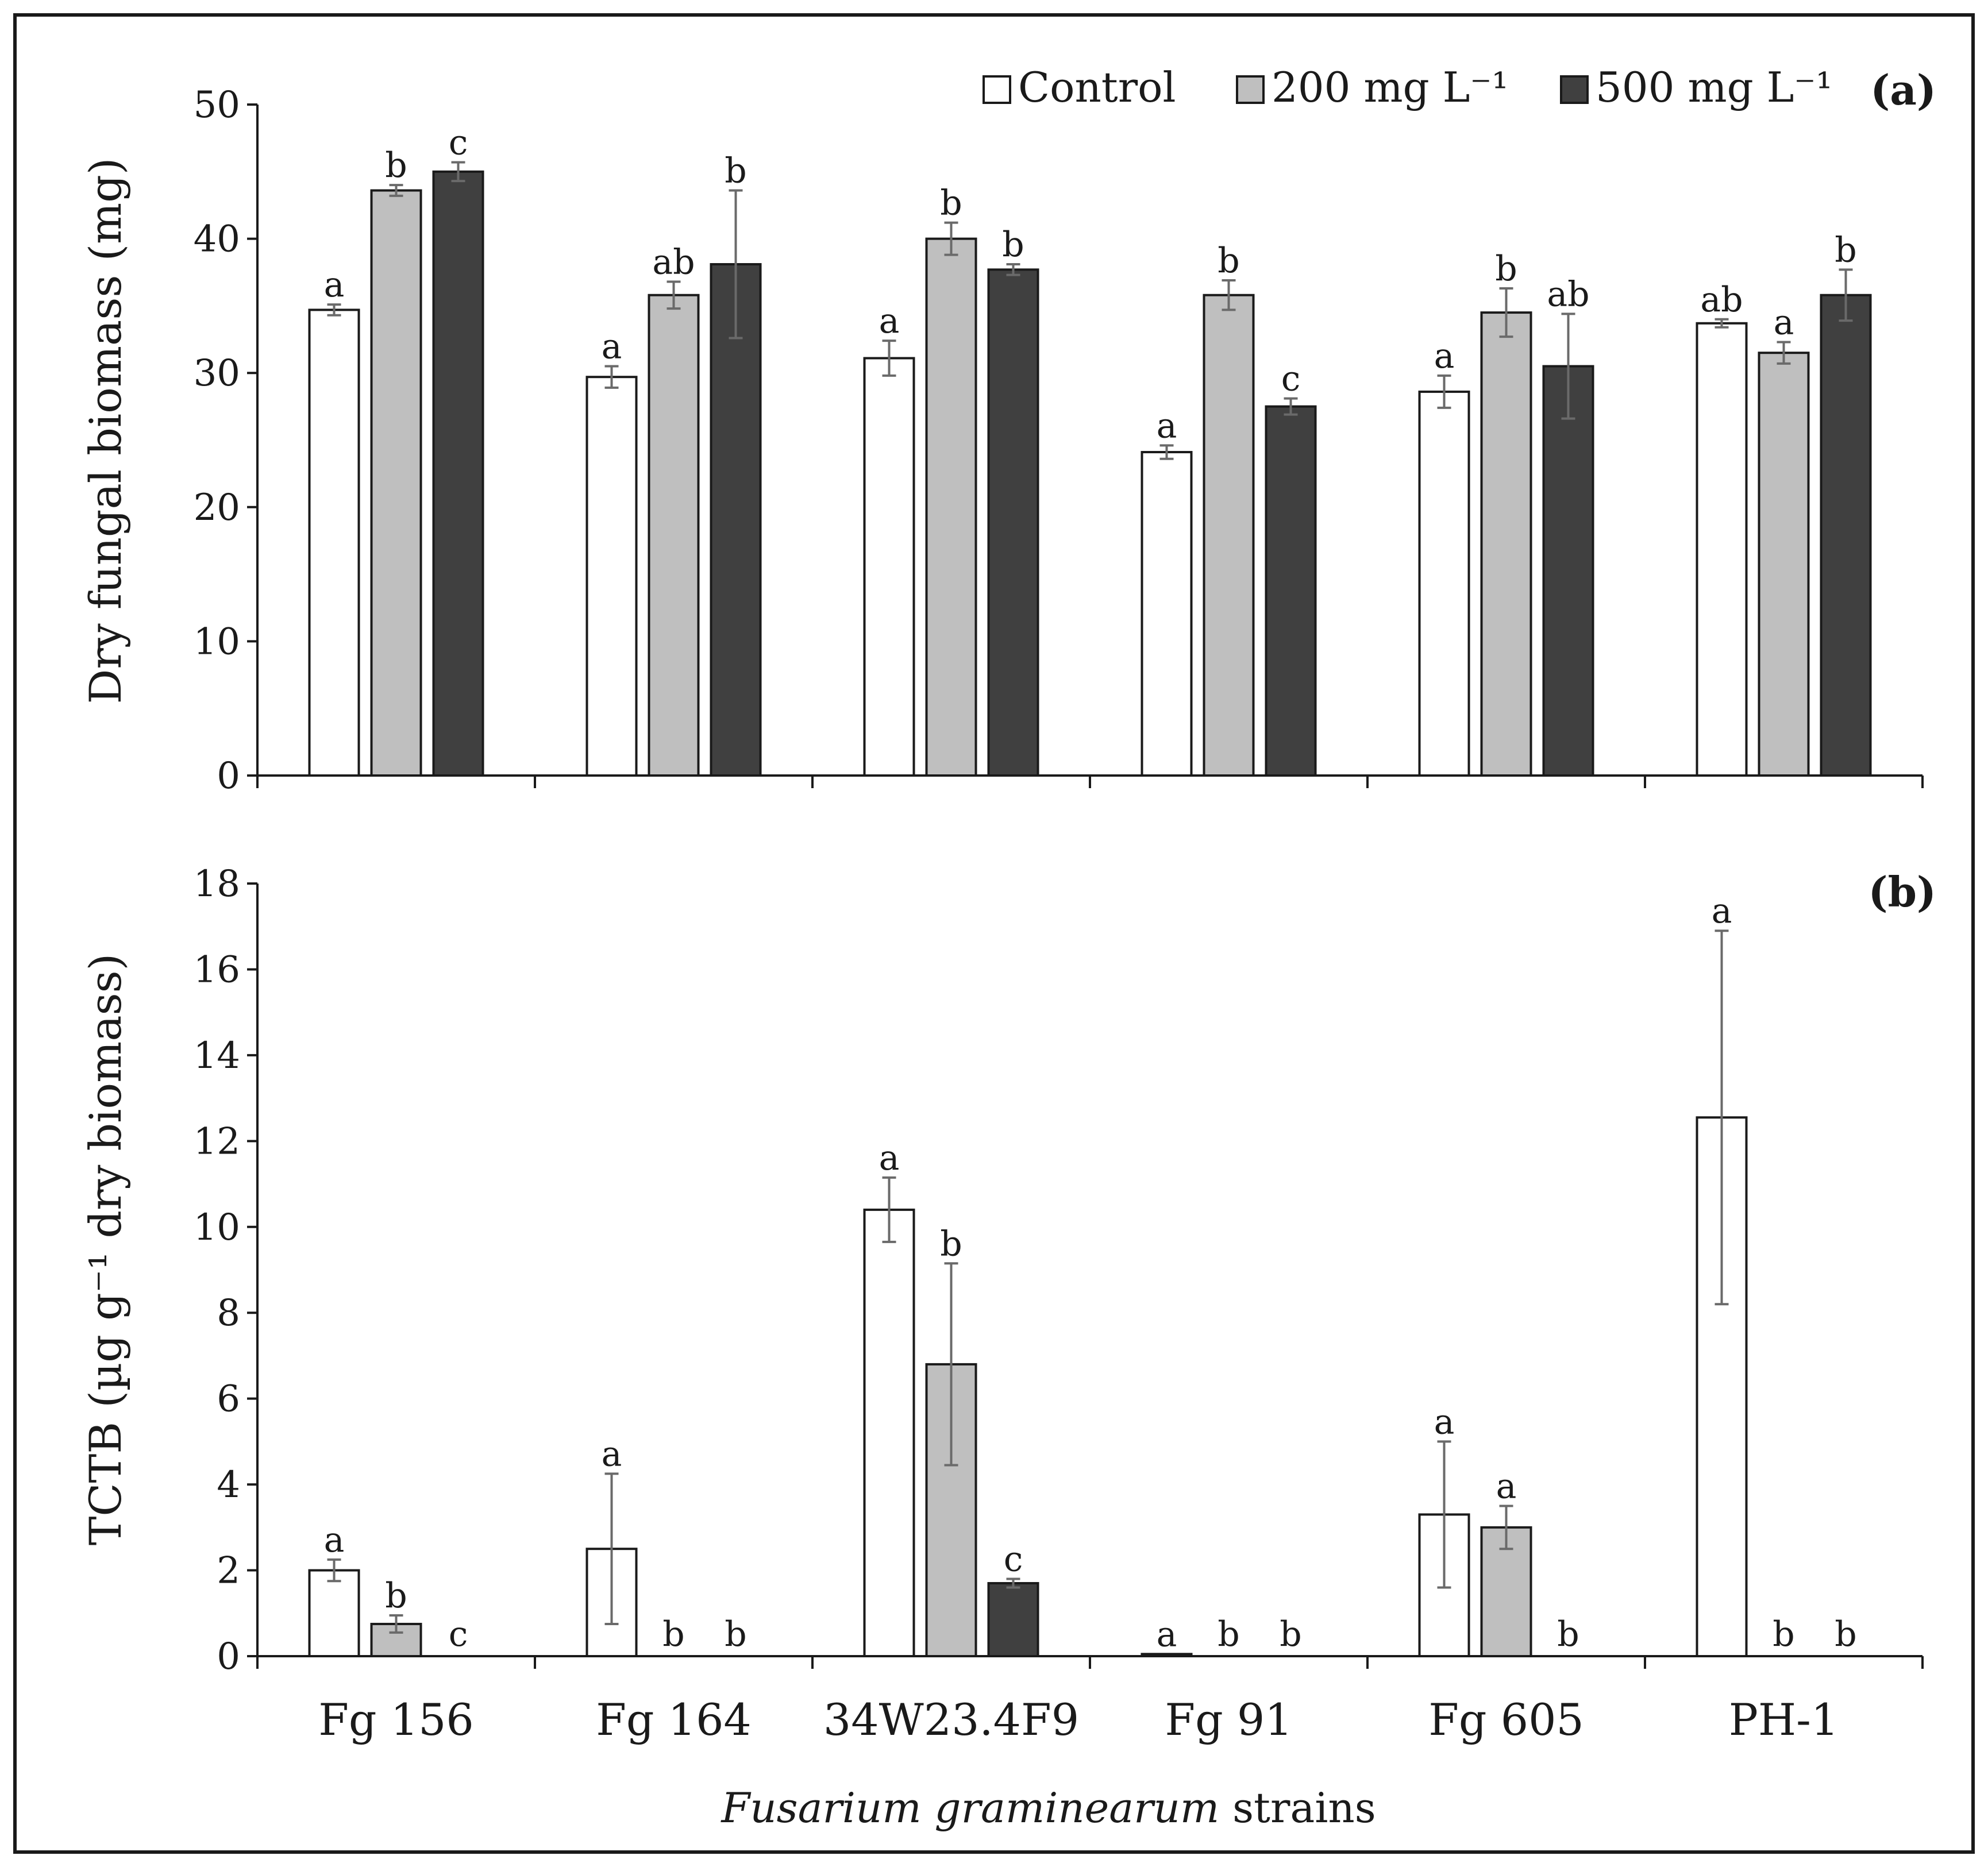 This screenshot has width=1988, height=1867. I want to click on bar-a-s2-c3, so click(1291, 591).